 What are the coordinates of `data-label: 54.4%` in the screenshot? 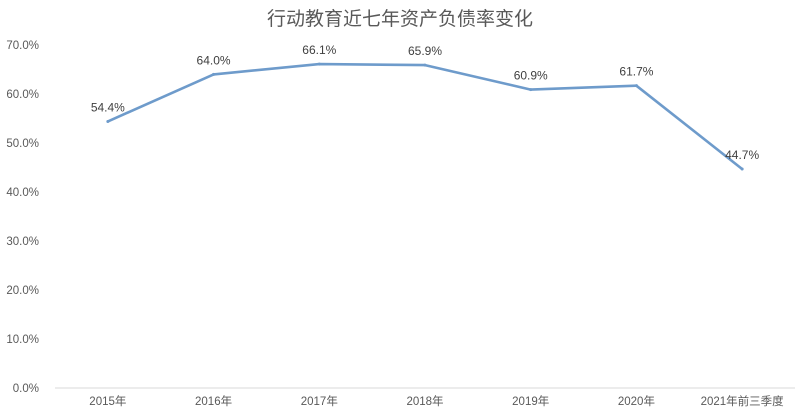 It's located at (108, 107).